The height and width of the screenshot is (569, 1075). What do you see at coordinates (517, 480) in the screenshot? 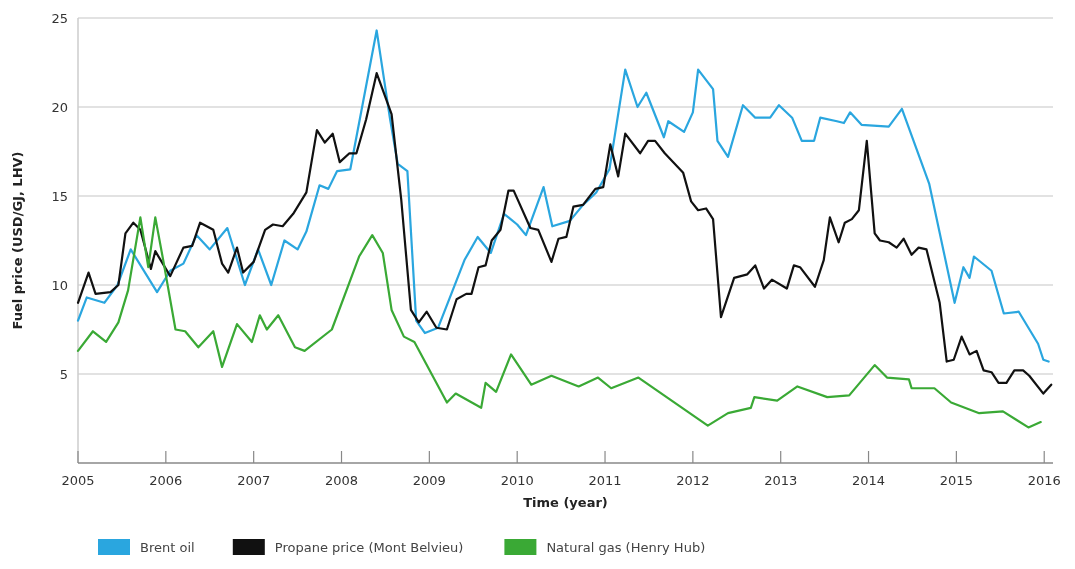
I see `x-tick-label: 2010` at bounding box center [517, 480].